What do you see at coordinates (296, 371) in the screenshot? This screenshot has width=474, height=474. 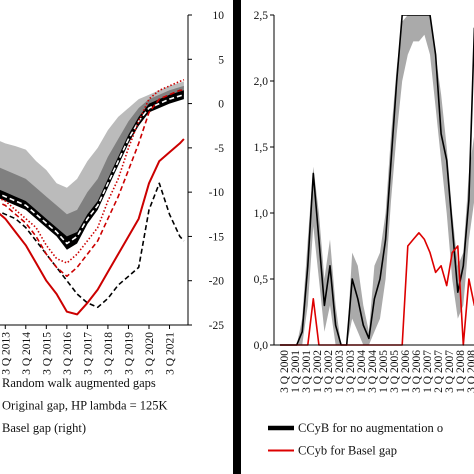 I see `right-x-tick-label: 1 Q 2001` at bounding box center [296, 371].